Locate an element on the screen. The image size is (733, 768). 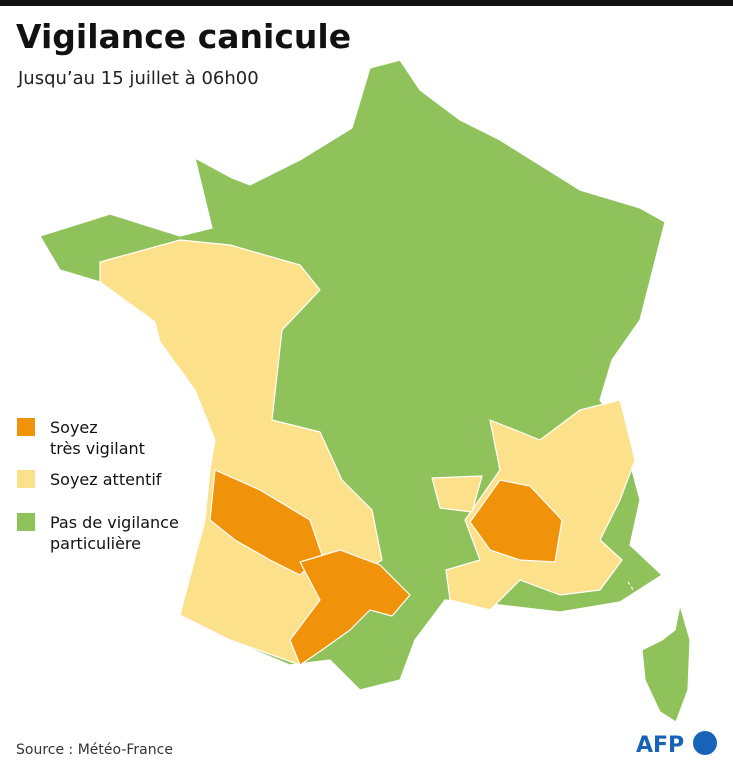
logo: AFP is located at coordinates (660, 745).